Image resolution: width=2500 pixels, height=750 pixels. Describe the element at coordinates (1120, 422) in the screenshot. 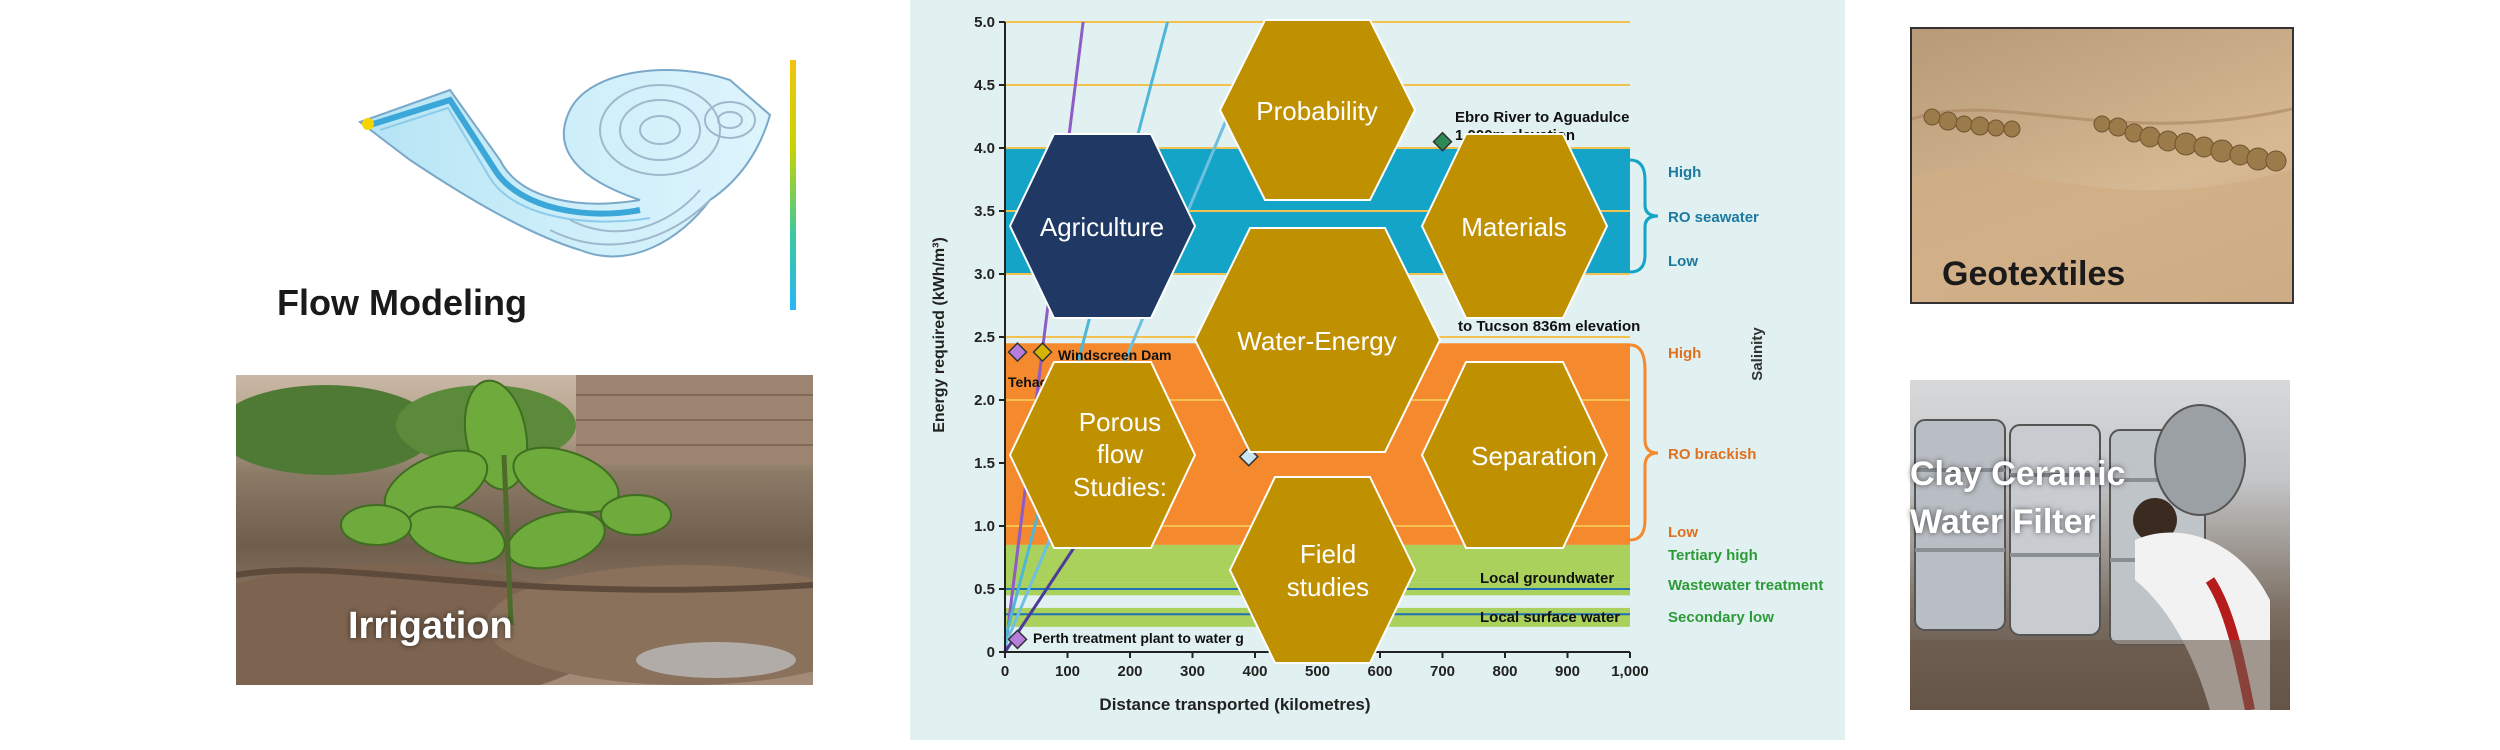

I see `svg-text: Porous` at that location.